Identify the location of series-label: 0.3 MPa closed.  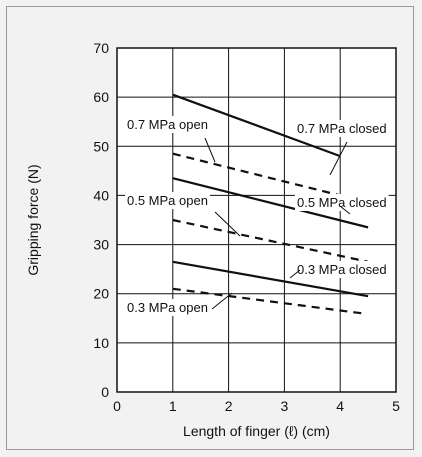
(342, 269).